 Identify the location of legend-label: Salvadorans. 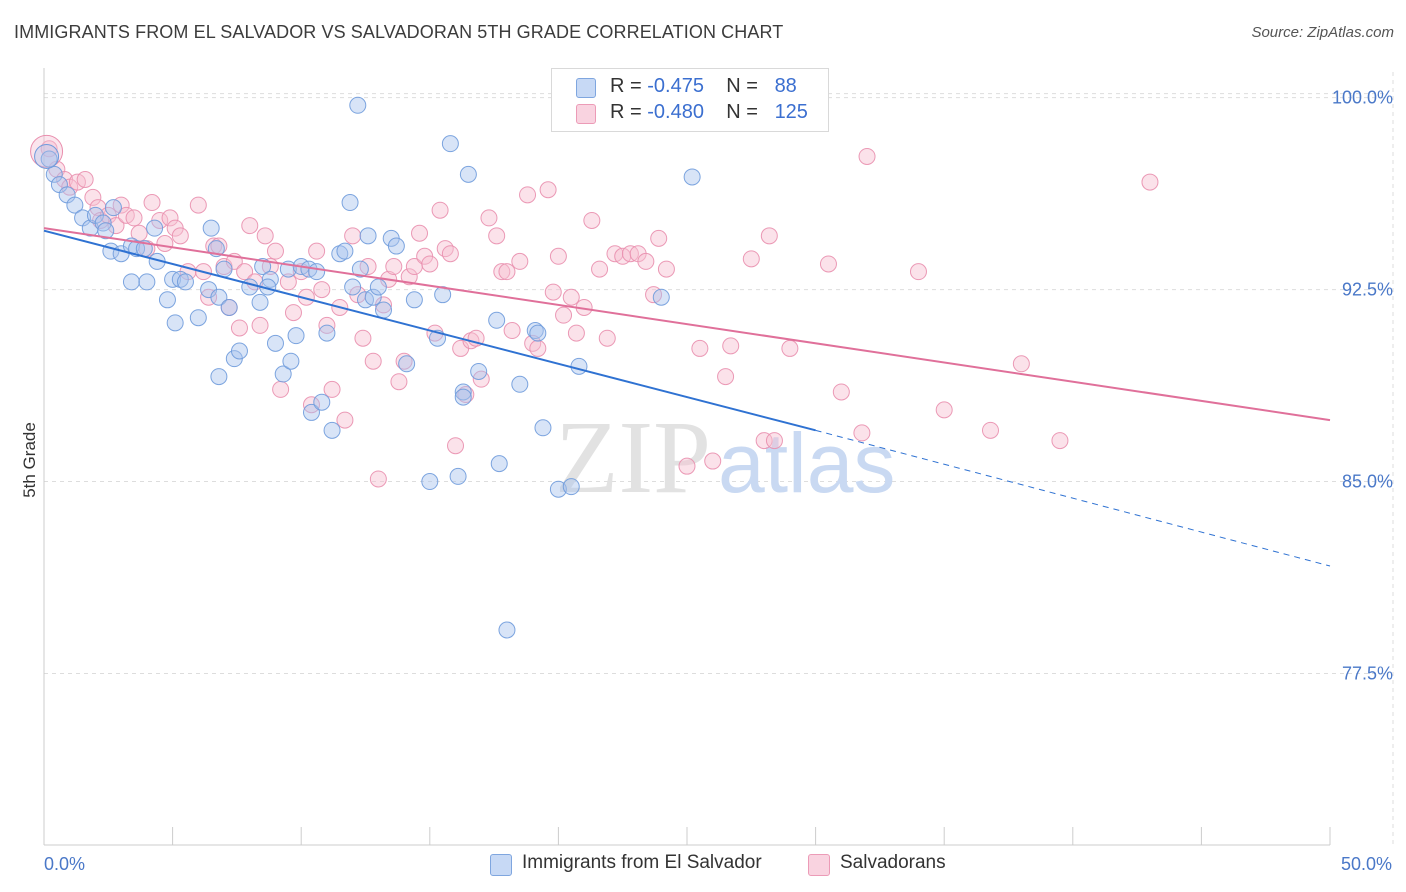
(893, 862).